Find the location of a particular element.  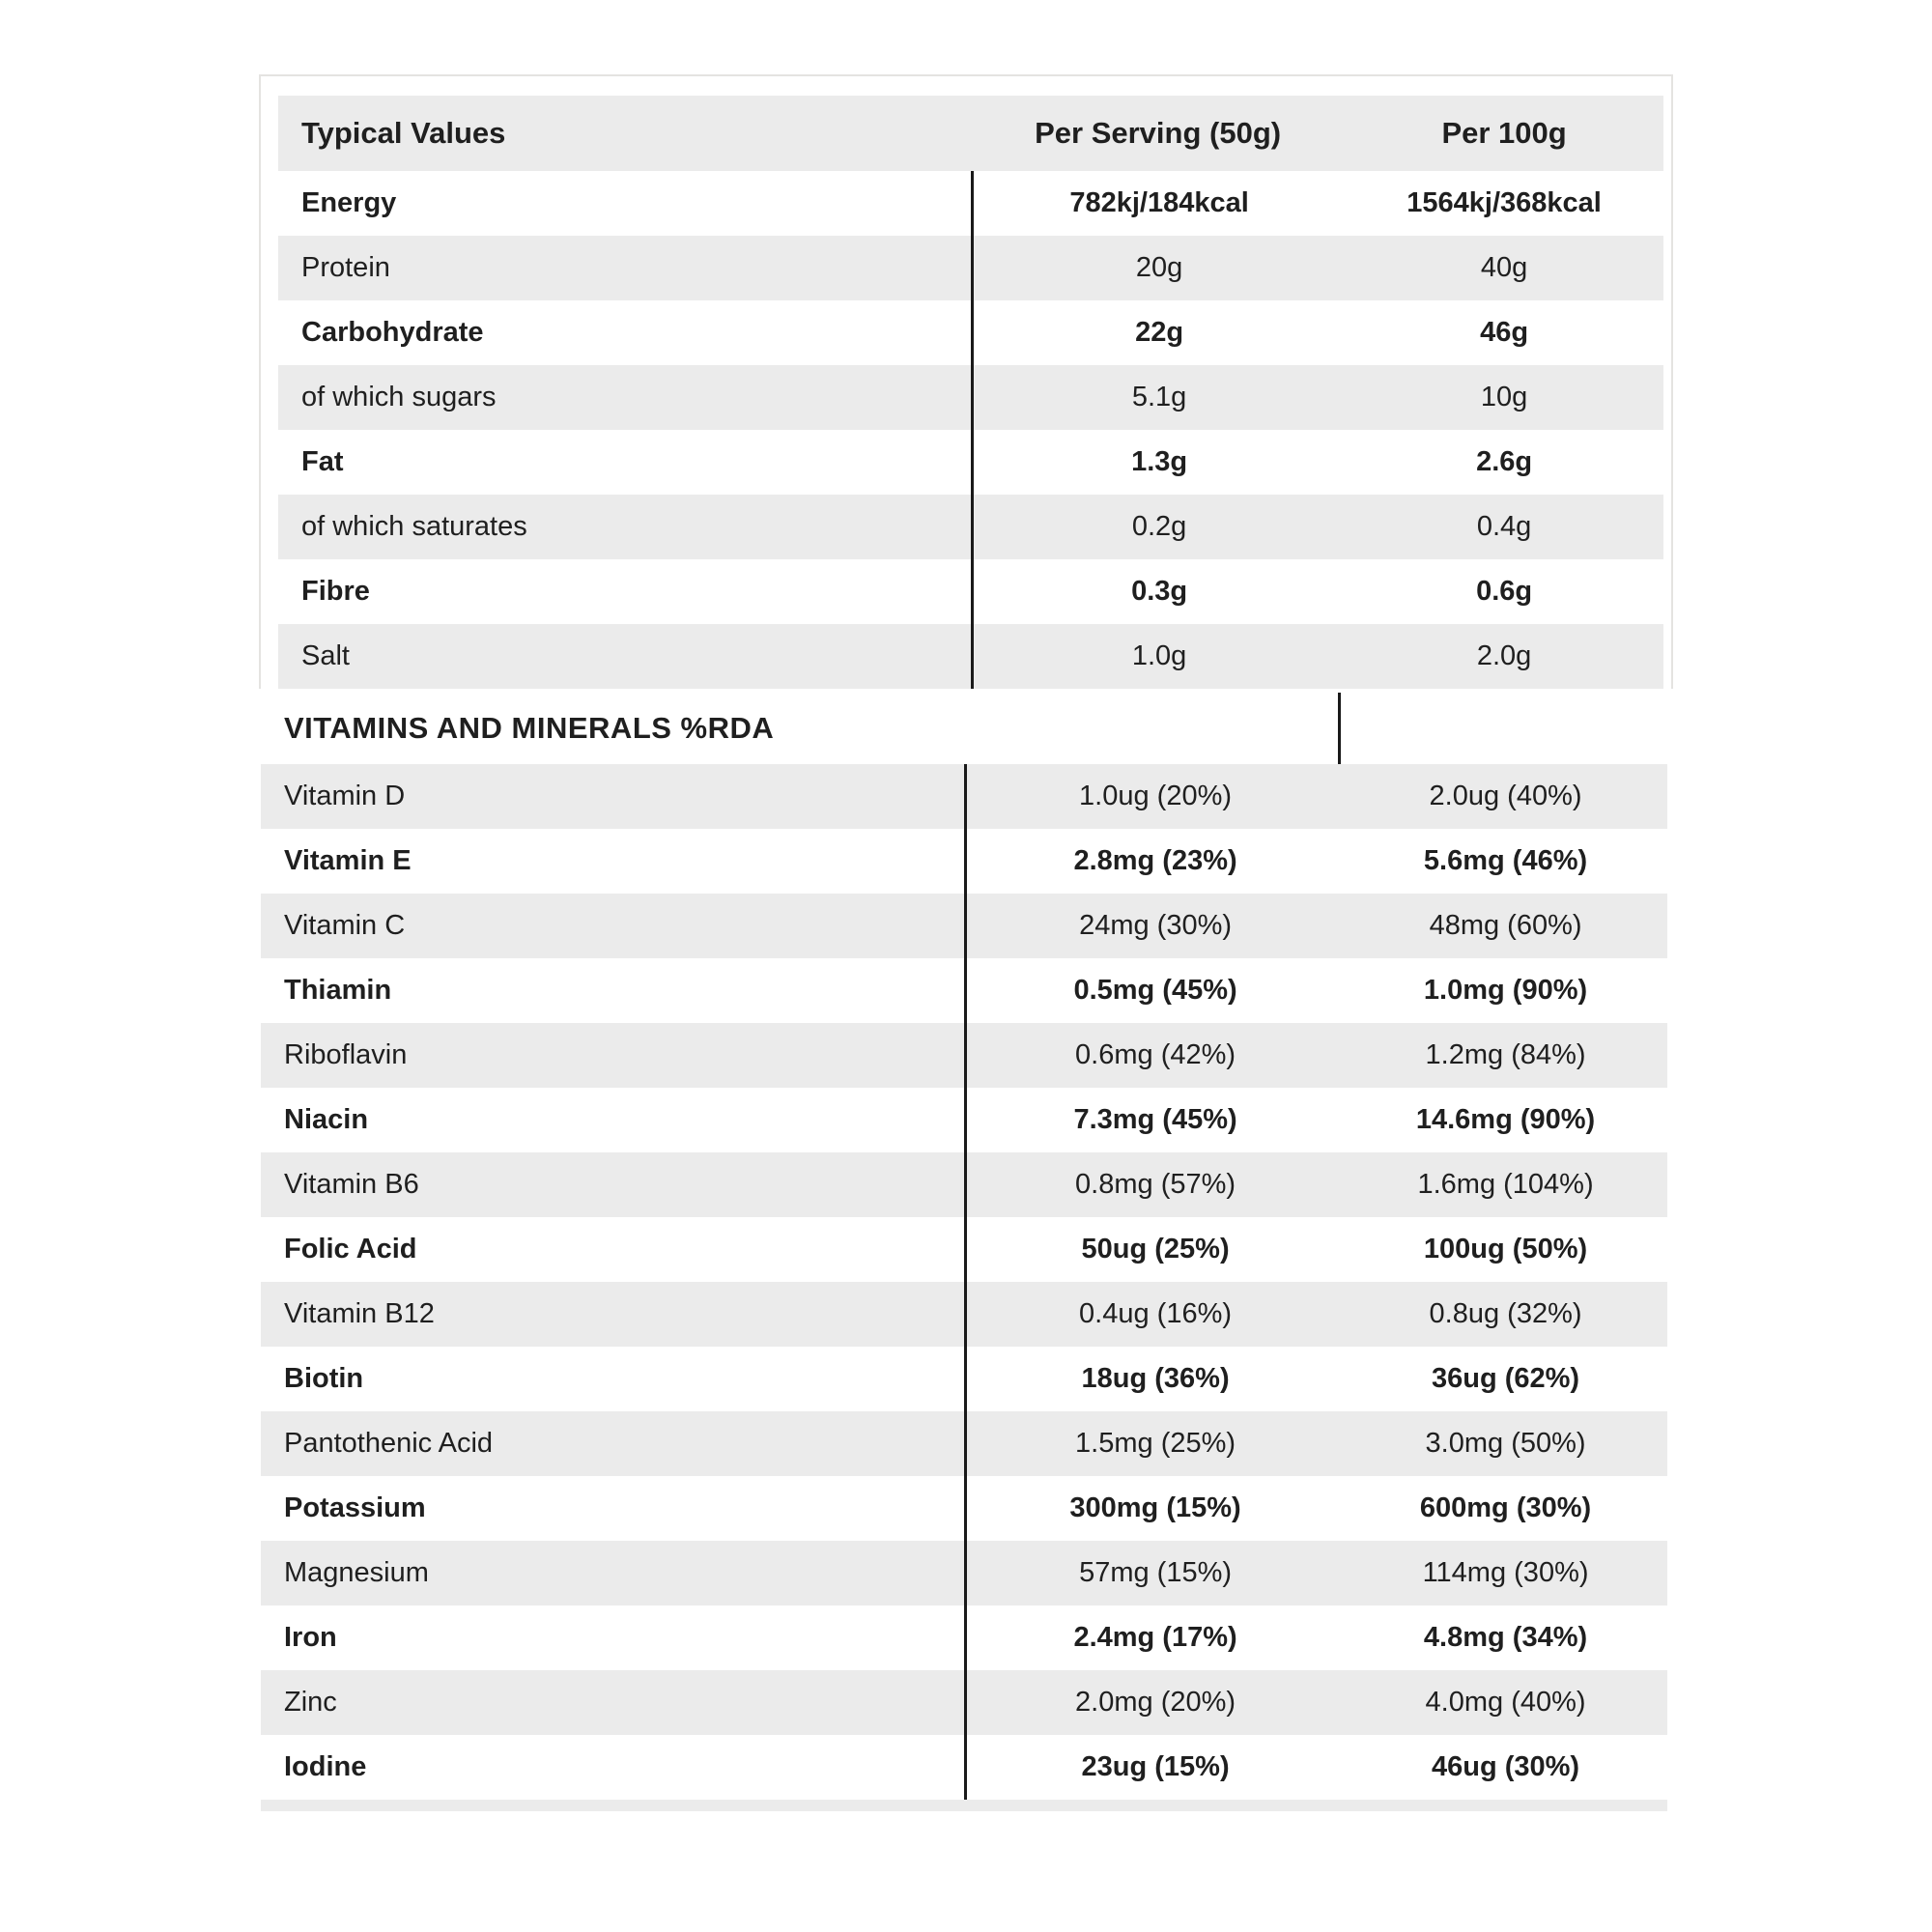

row-label: Vitamin C is located at coordinates (345, 925).